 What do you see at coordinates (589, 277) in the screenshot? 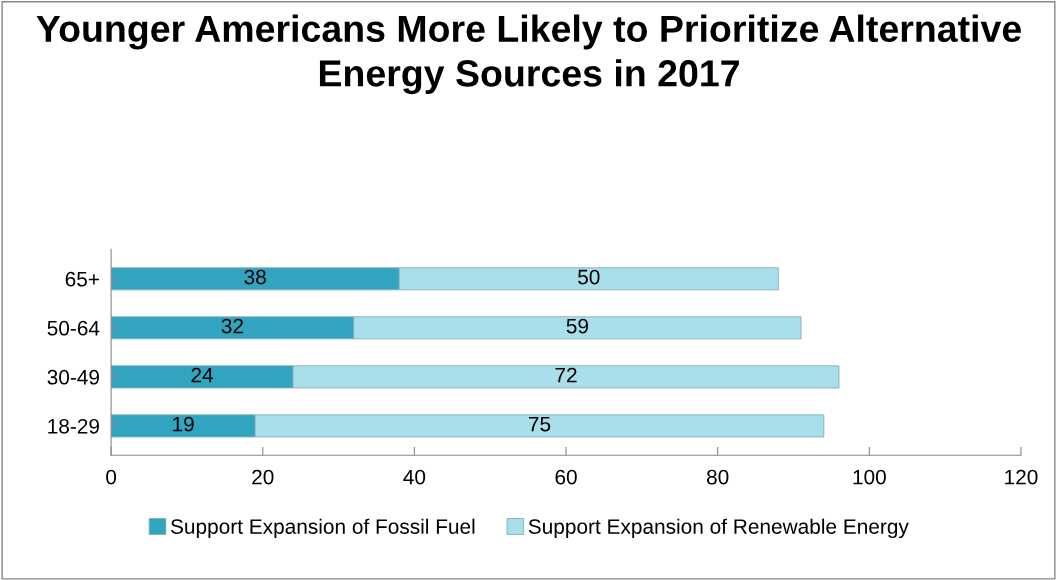
I see `data-label: 50` at bounding box center [589, 277].